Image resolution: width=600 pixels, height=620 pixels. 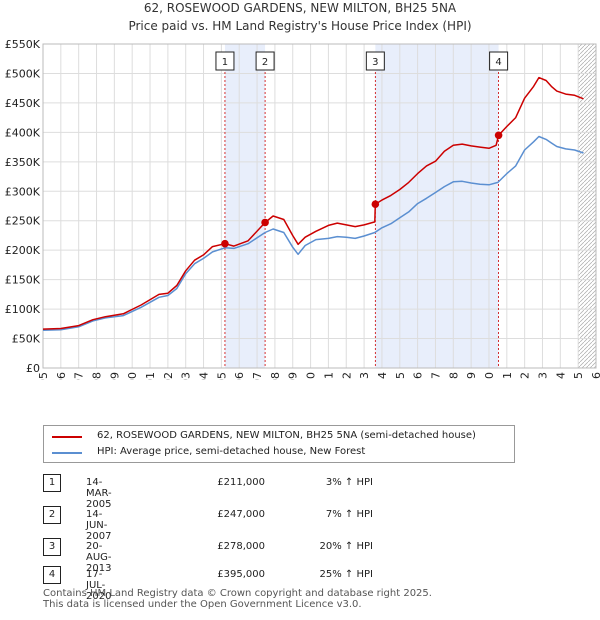 I want to click on sale-label: 2, so click(x=265, y=62).